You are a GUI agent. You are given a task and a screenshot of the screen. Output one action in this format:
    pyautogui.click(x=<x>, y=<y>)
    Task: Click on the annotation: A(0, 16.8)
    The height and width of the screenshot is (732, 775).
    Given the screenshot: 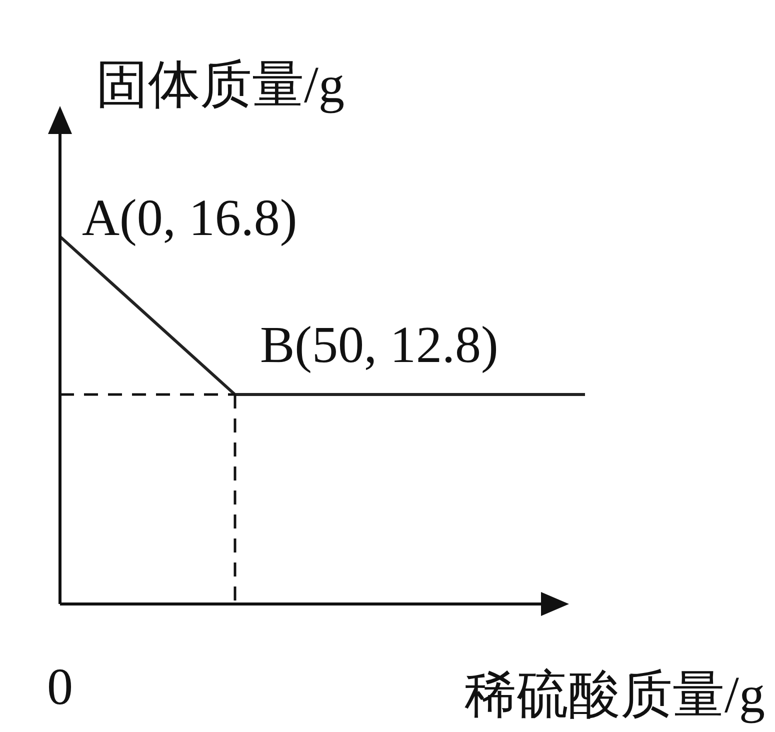 What is the action you would take?
    pyautogui.click(x=190, y=218)
    